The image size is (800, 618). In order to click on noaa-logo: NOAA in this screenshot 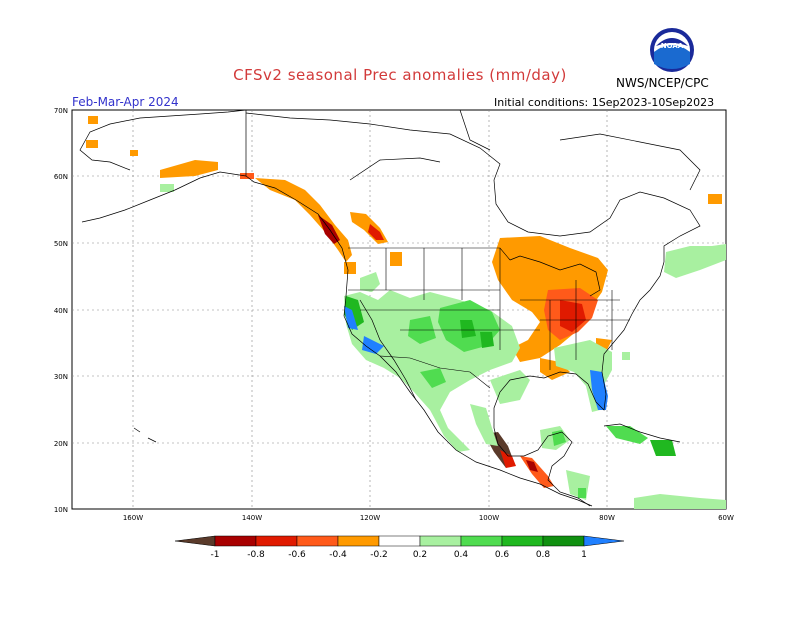, I will do `click(672, 50)`.